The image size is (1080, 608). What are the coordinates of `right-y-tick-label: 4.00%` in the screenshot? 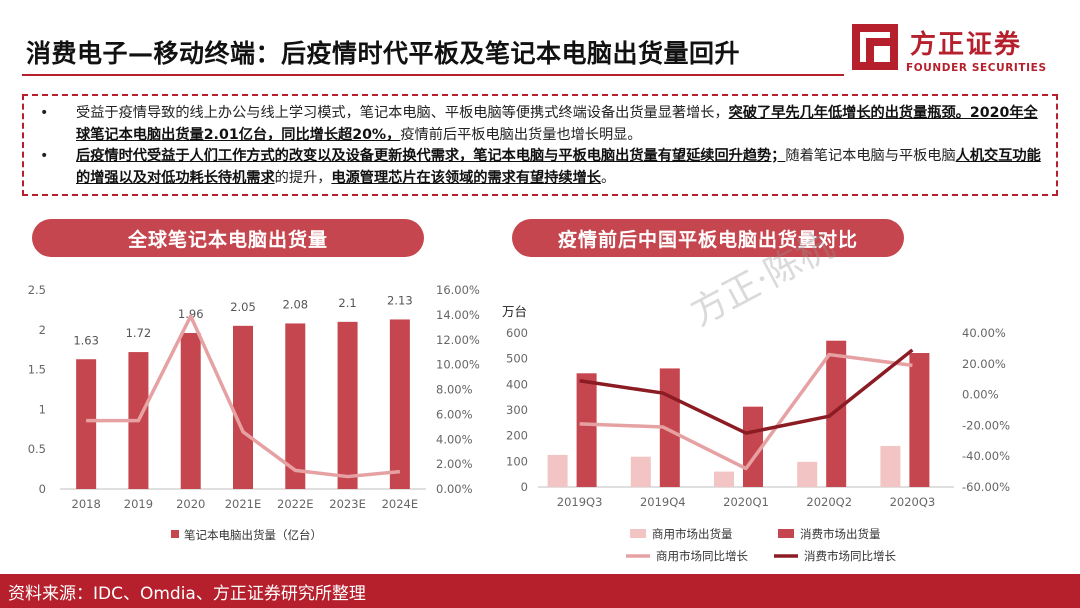 It's located at (454, 439).